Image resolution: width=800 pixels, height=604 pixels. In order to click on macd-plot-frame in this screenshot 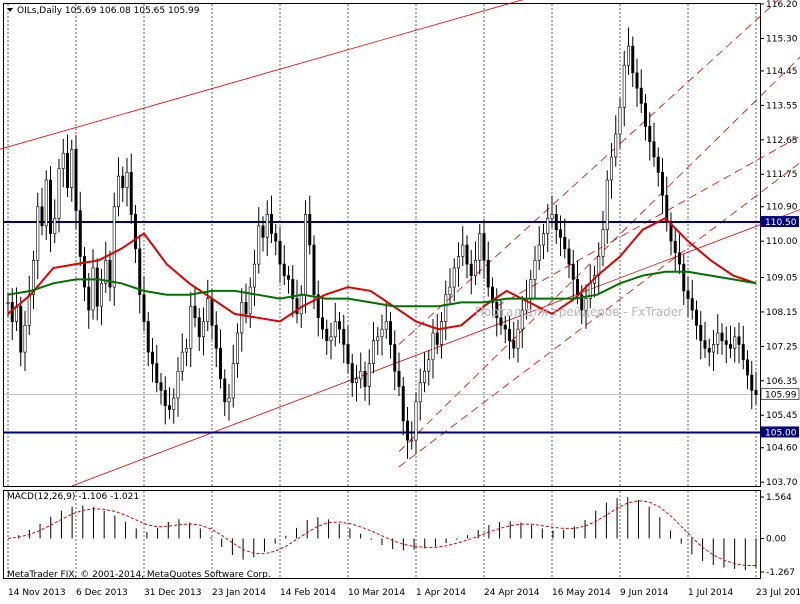, I will do `click(382, 534)`.